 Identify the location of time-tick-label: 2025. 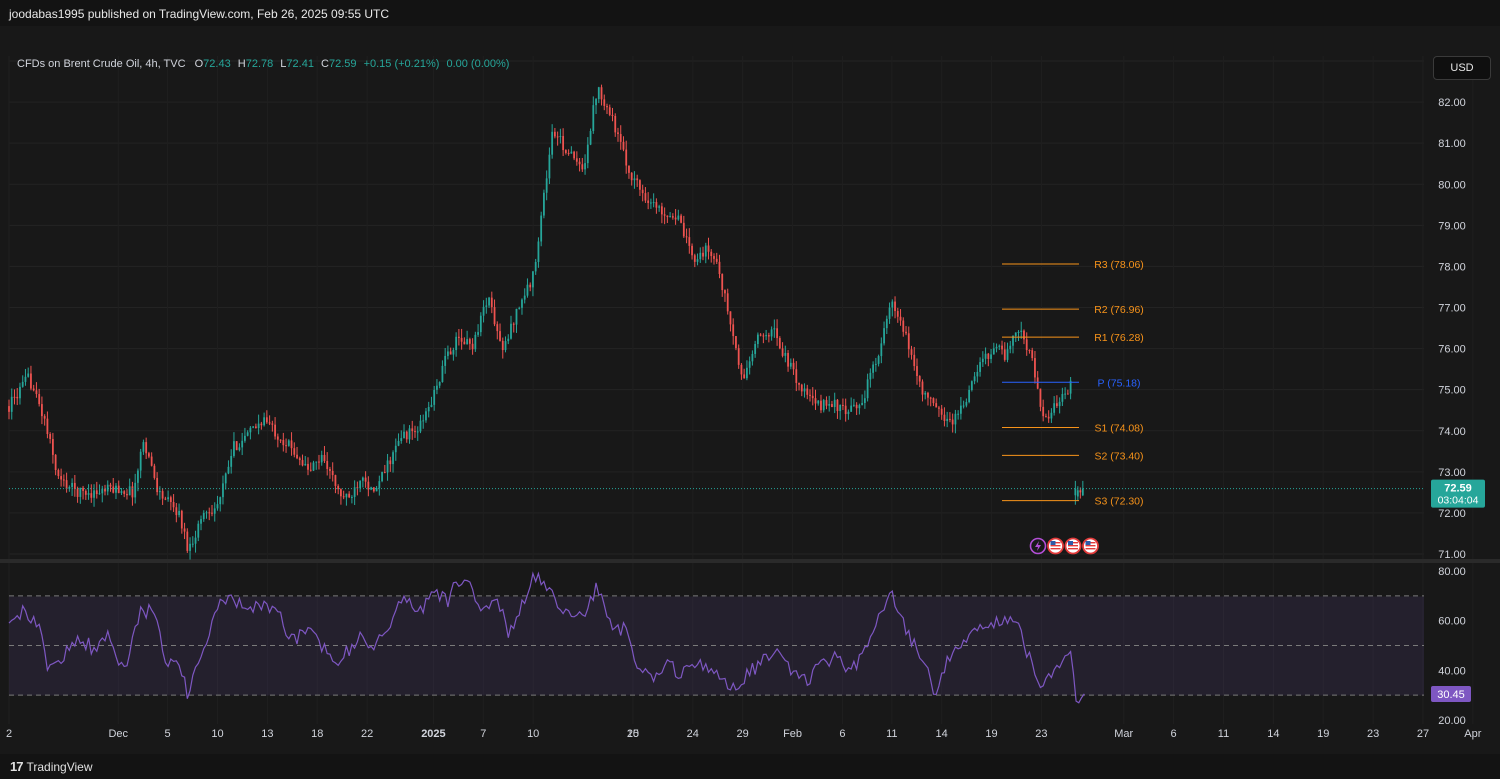
(433, 734).